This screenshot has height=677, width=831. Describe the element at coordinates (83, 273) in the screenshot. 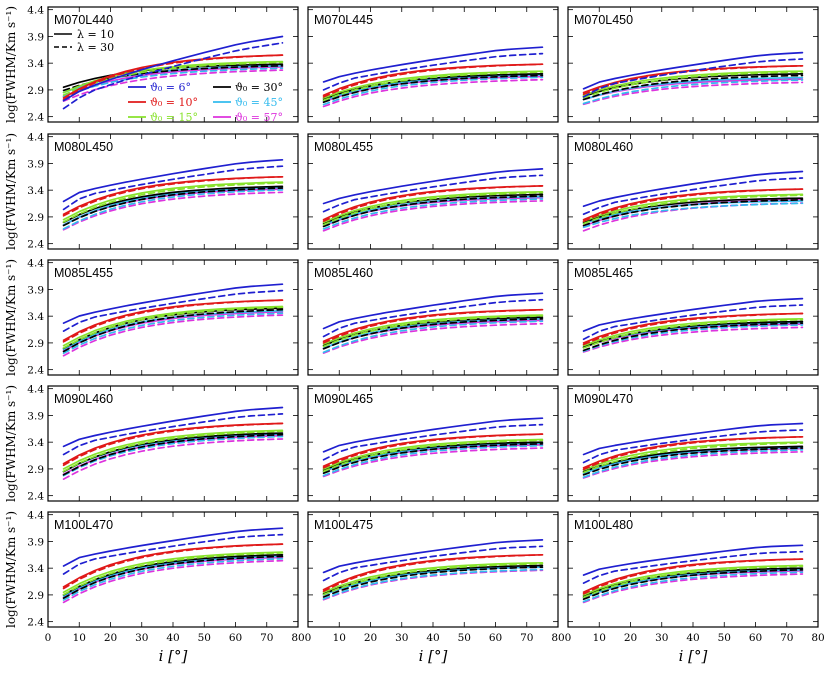

I see `panel-title: M085L455` at that location.